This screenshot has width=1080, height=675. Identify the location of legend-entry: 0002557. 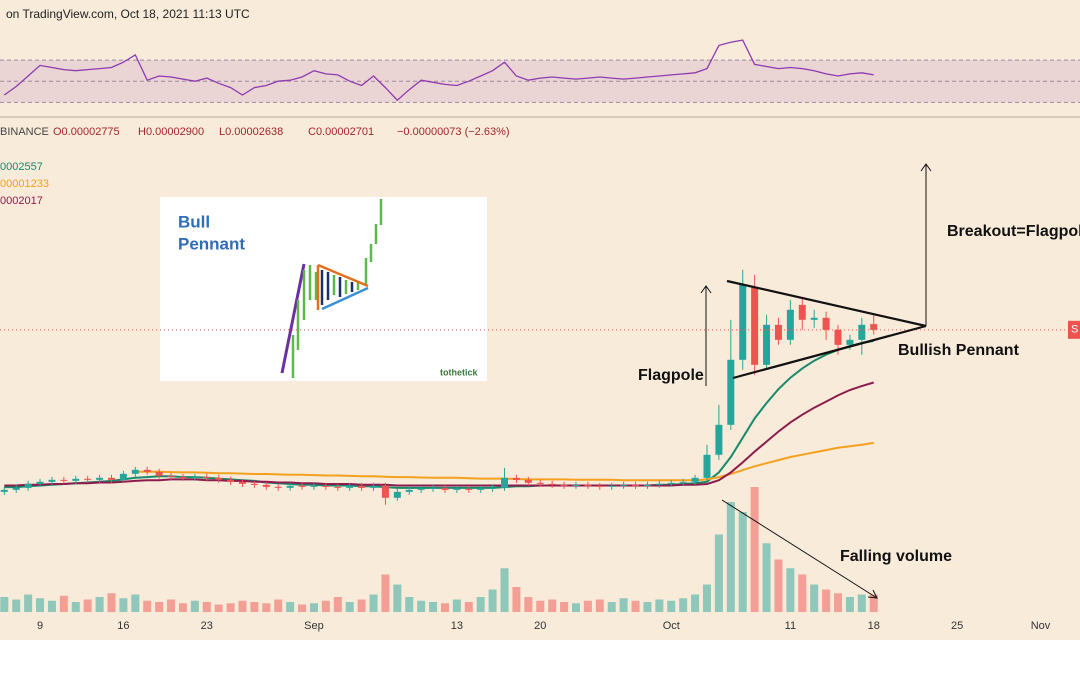
(21, 167).